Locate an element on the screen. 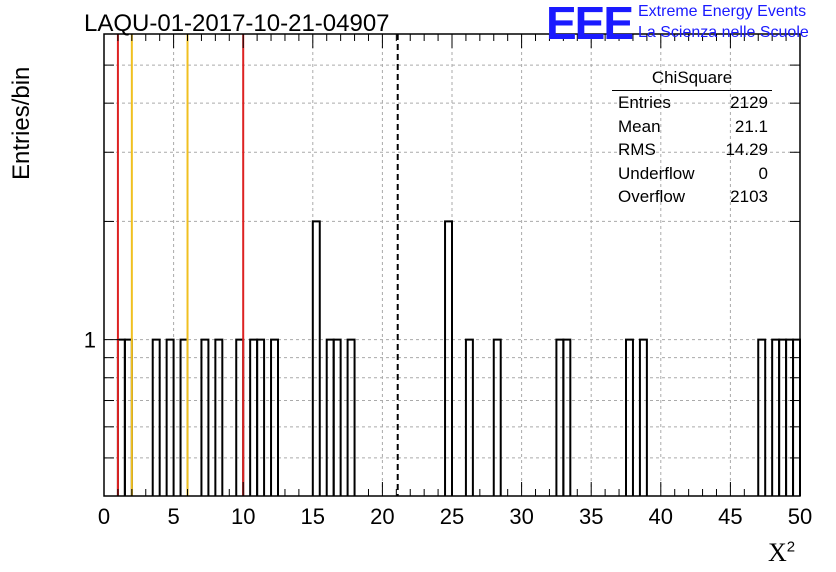  eee-logo: EEE is located at coordinates (590, 24).